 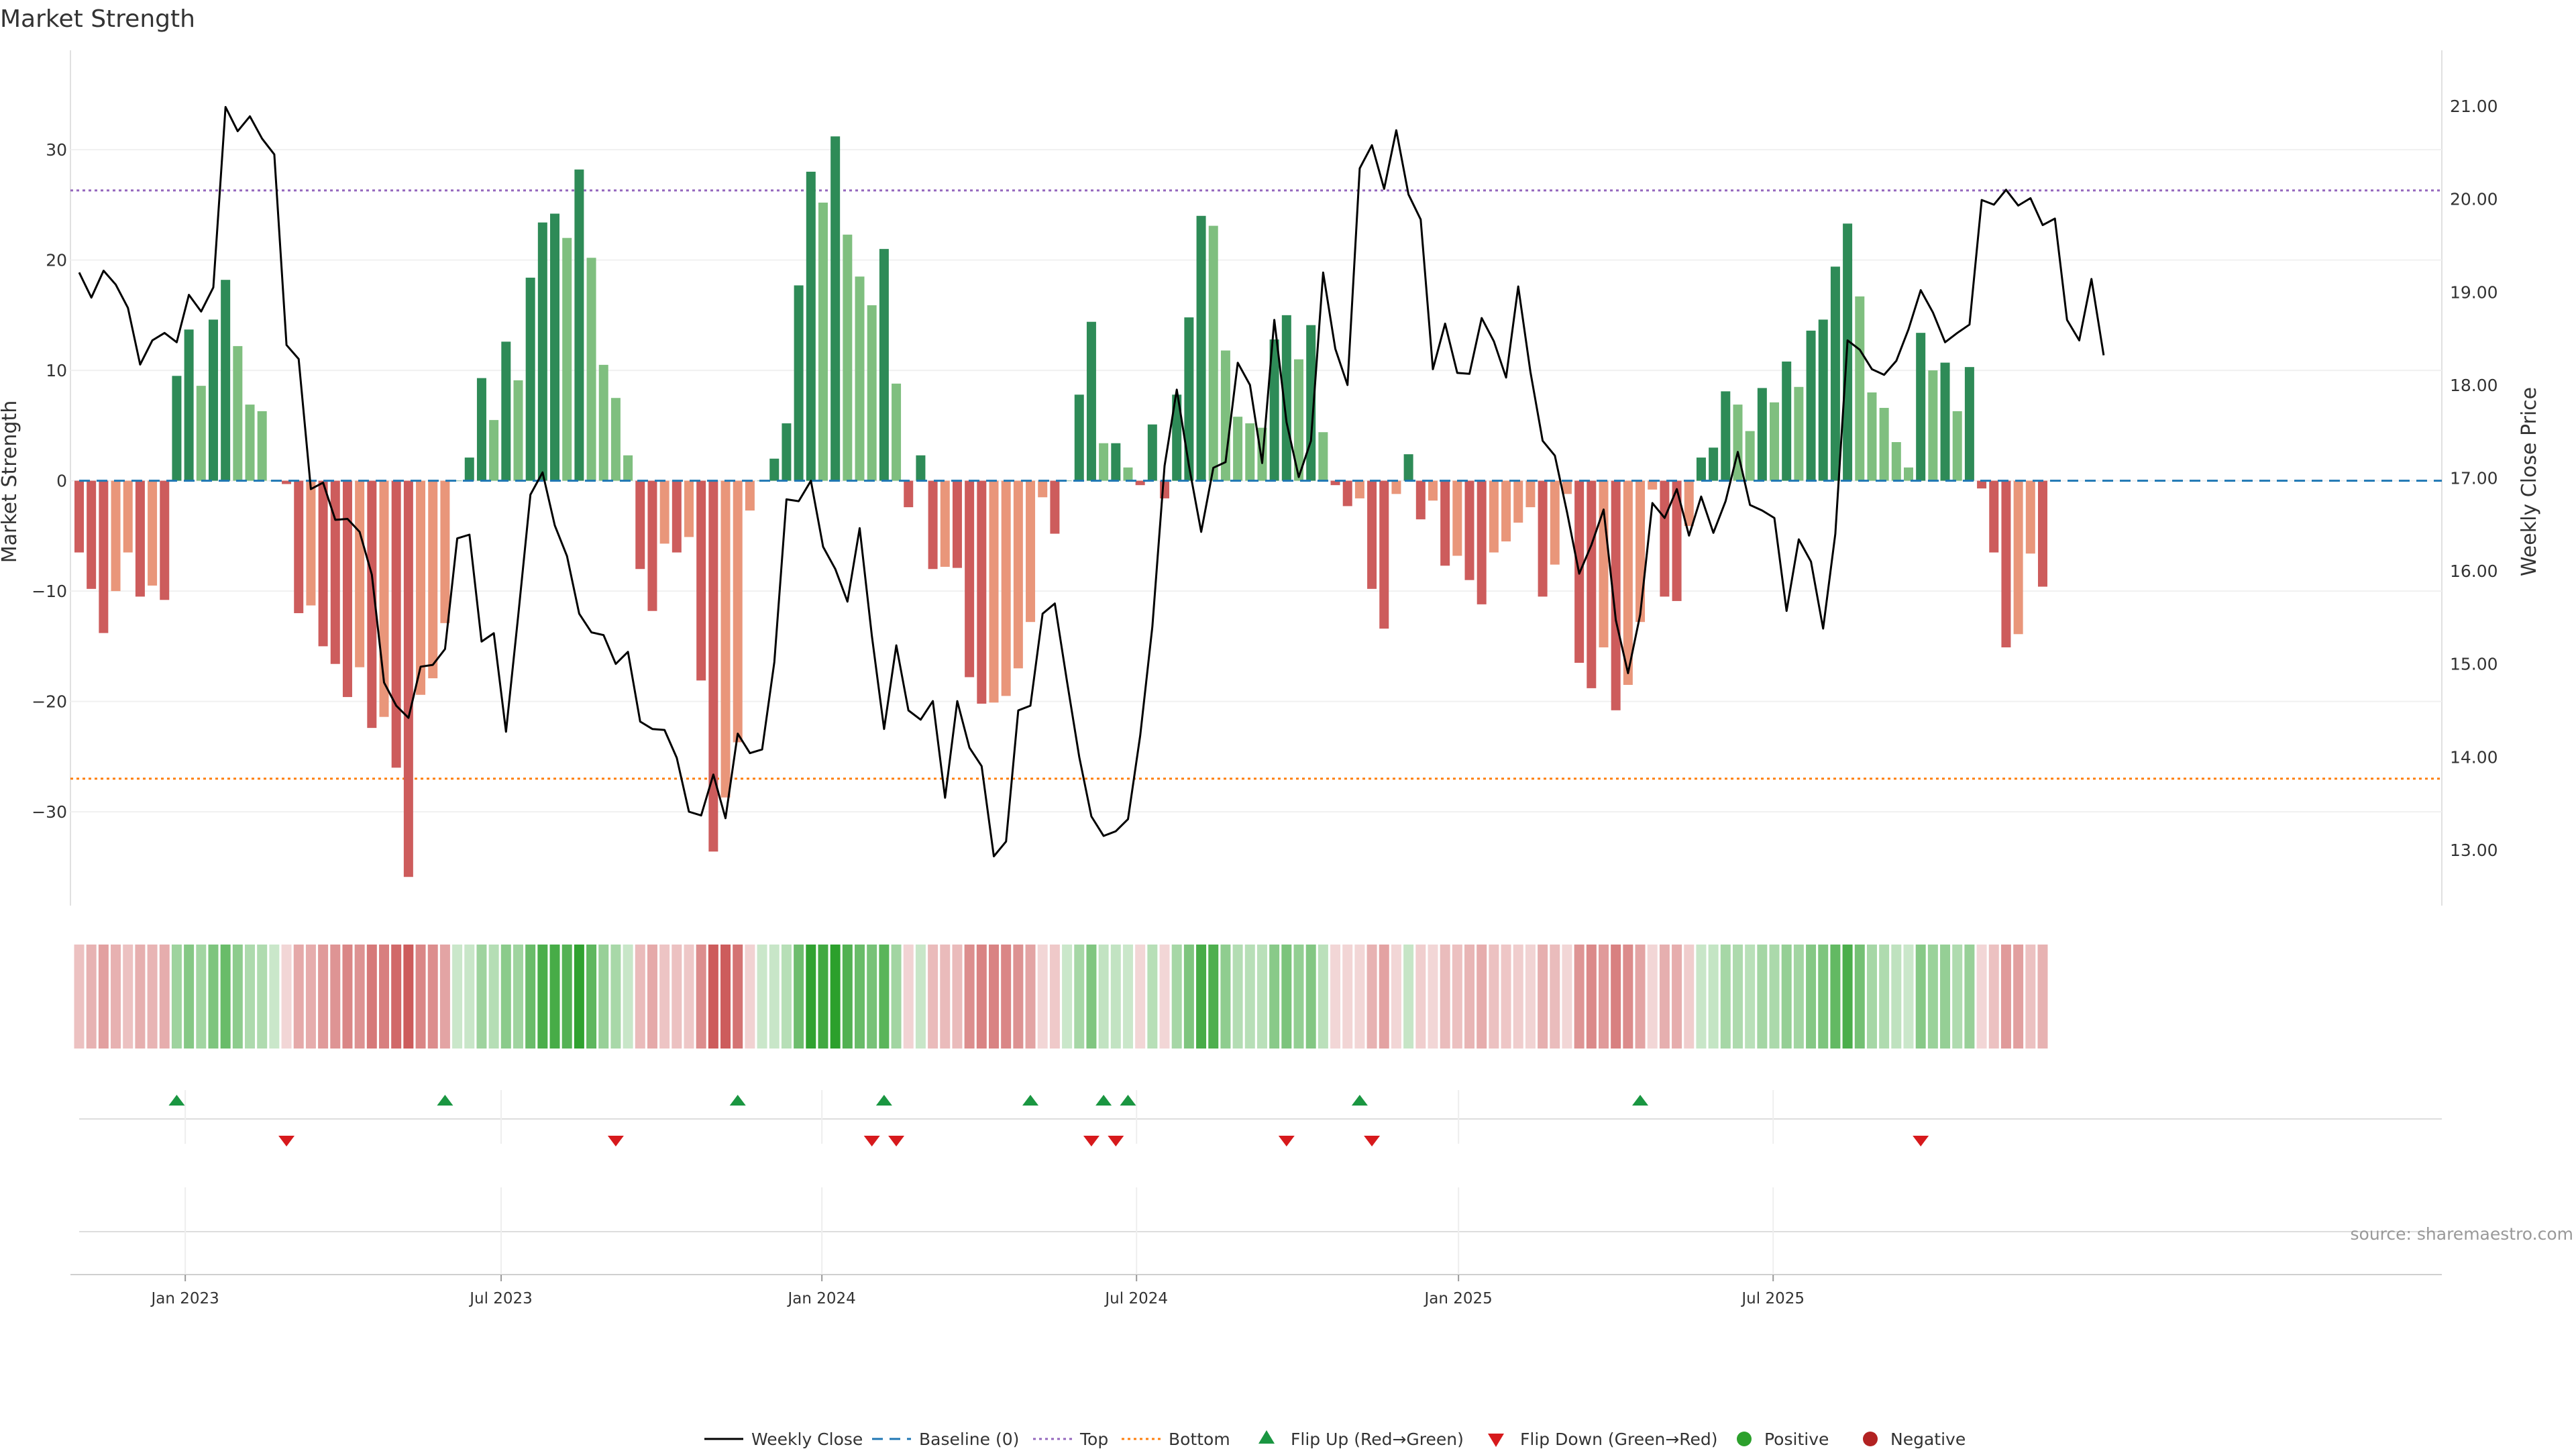 I want to click on legend-bottom: Bottom, so click(x=1199, y=1439).